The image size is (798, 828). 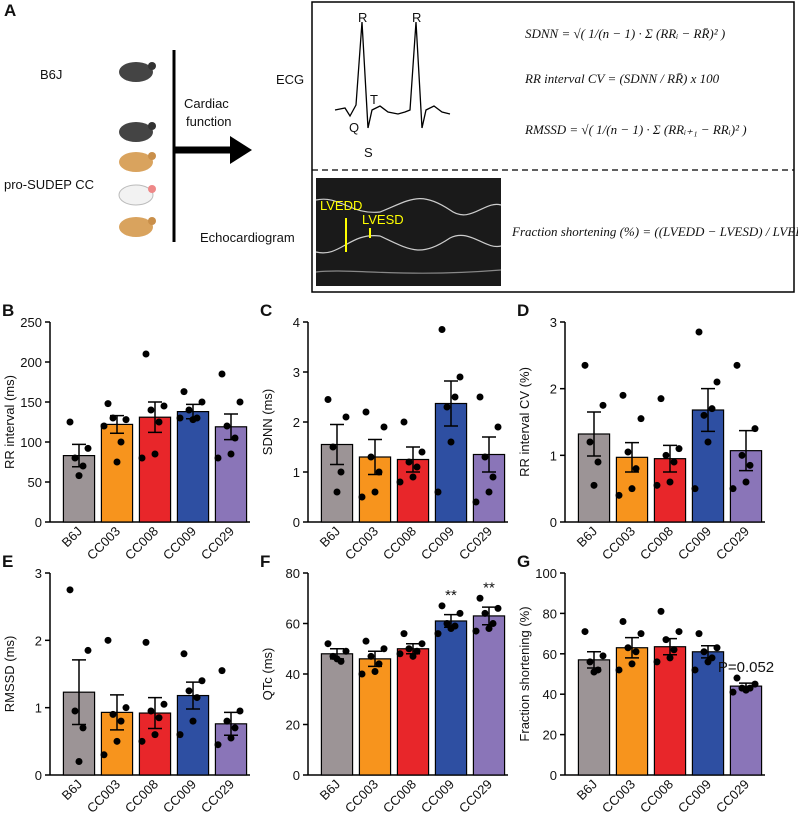 I want to click on wave-label: T, so click(x=374, y=99).